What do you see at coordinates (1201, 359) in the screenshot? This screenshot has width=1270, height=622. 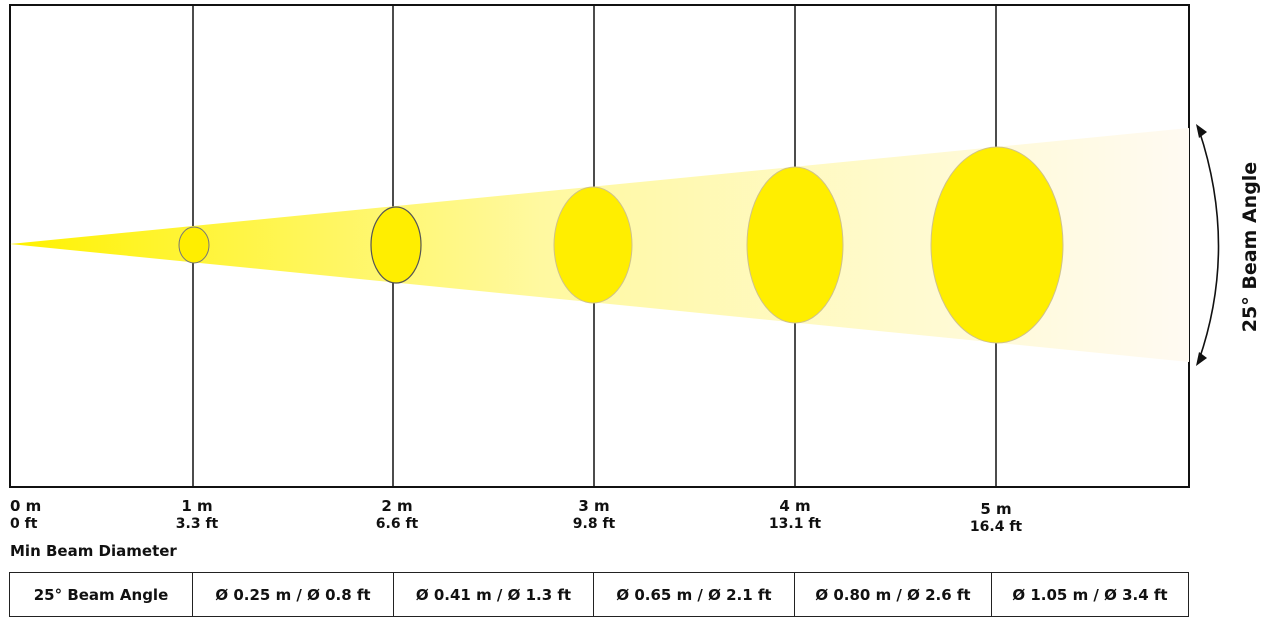 I see `arrowhead-bottom-icon` at bounding box center [1201, 359].